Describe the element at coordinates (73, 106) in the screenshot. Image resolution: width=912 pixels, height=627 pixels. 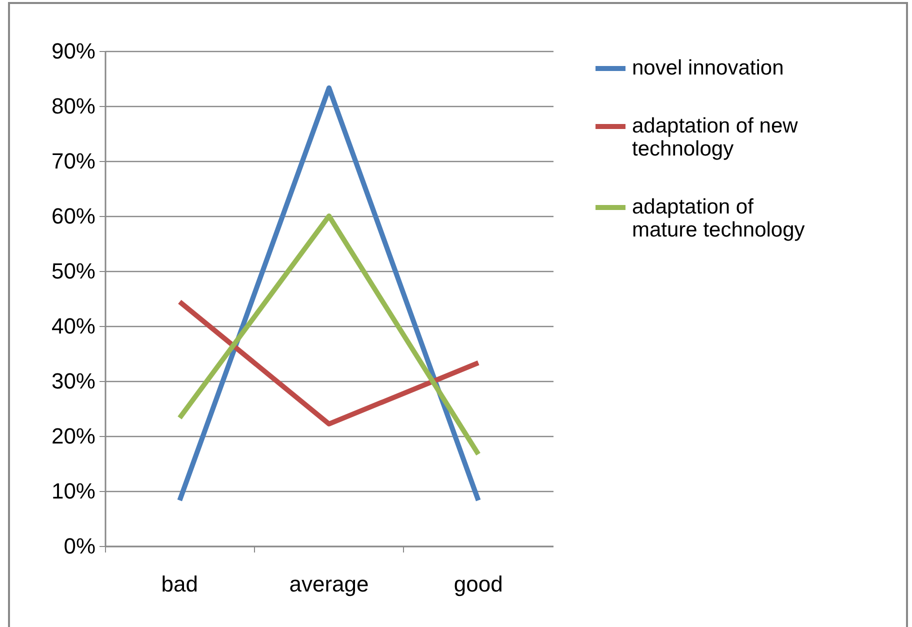
I see `y-tick-label: 80%` at that location.